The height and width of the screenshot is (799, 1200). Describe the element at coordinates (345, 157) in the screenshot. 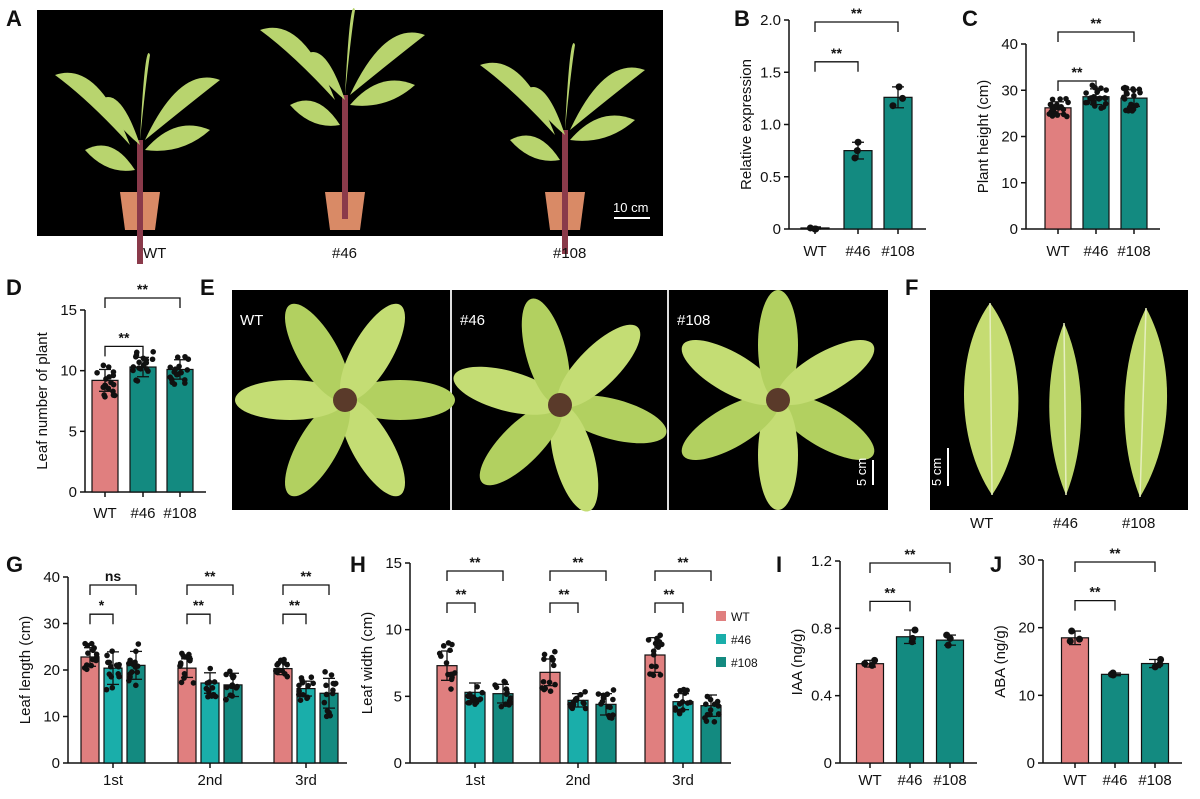

I see `stem` at that location.